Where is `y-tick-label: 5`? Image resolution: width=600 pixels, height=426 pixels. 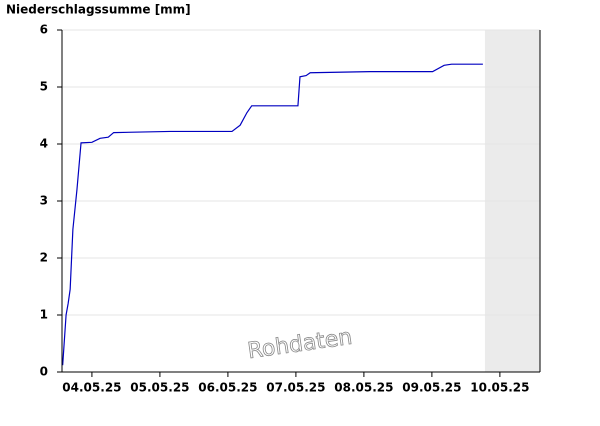
y-tick-label: 5 is located at coordinates (44, 87).